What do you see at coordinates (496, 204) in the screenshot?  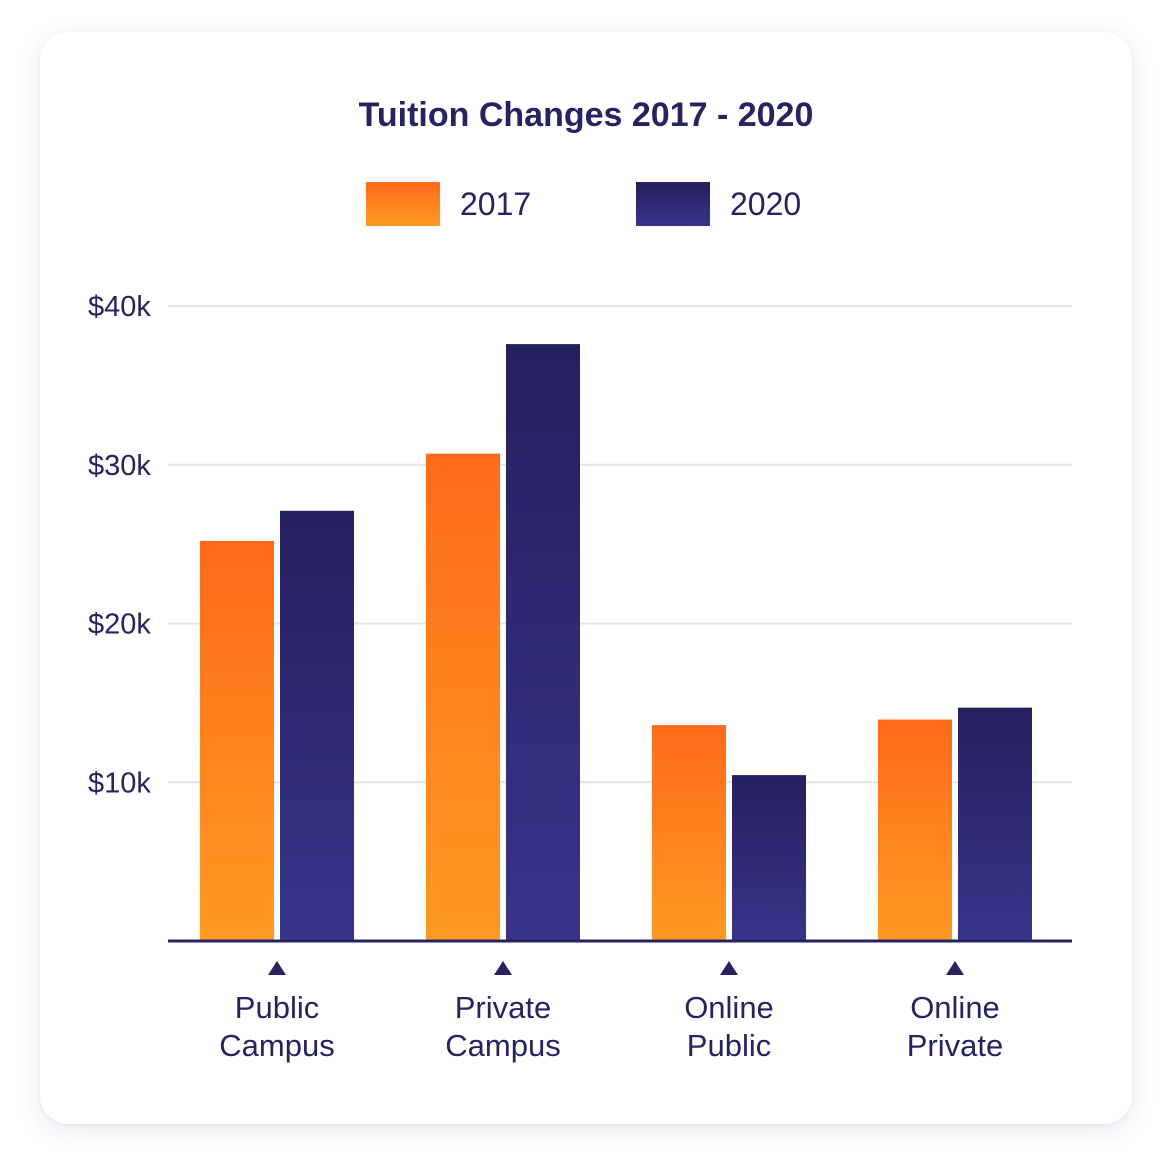 I see `legend-label-2017: 2017` at bounding box center [496, 204].